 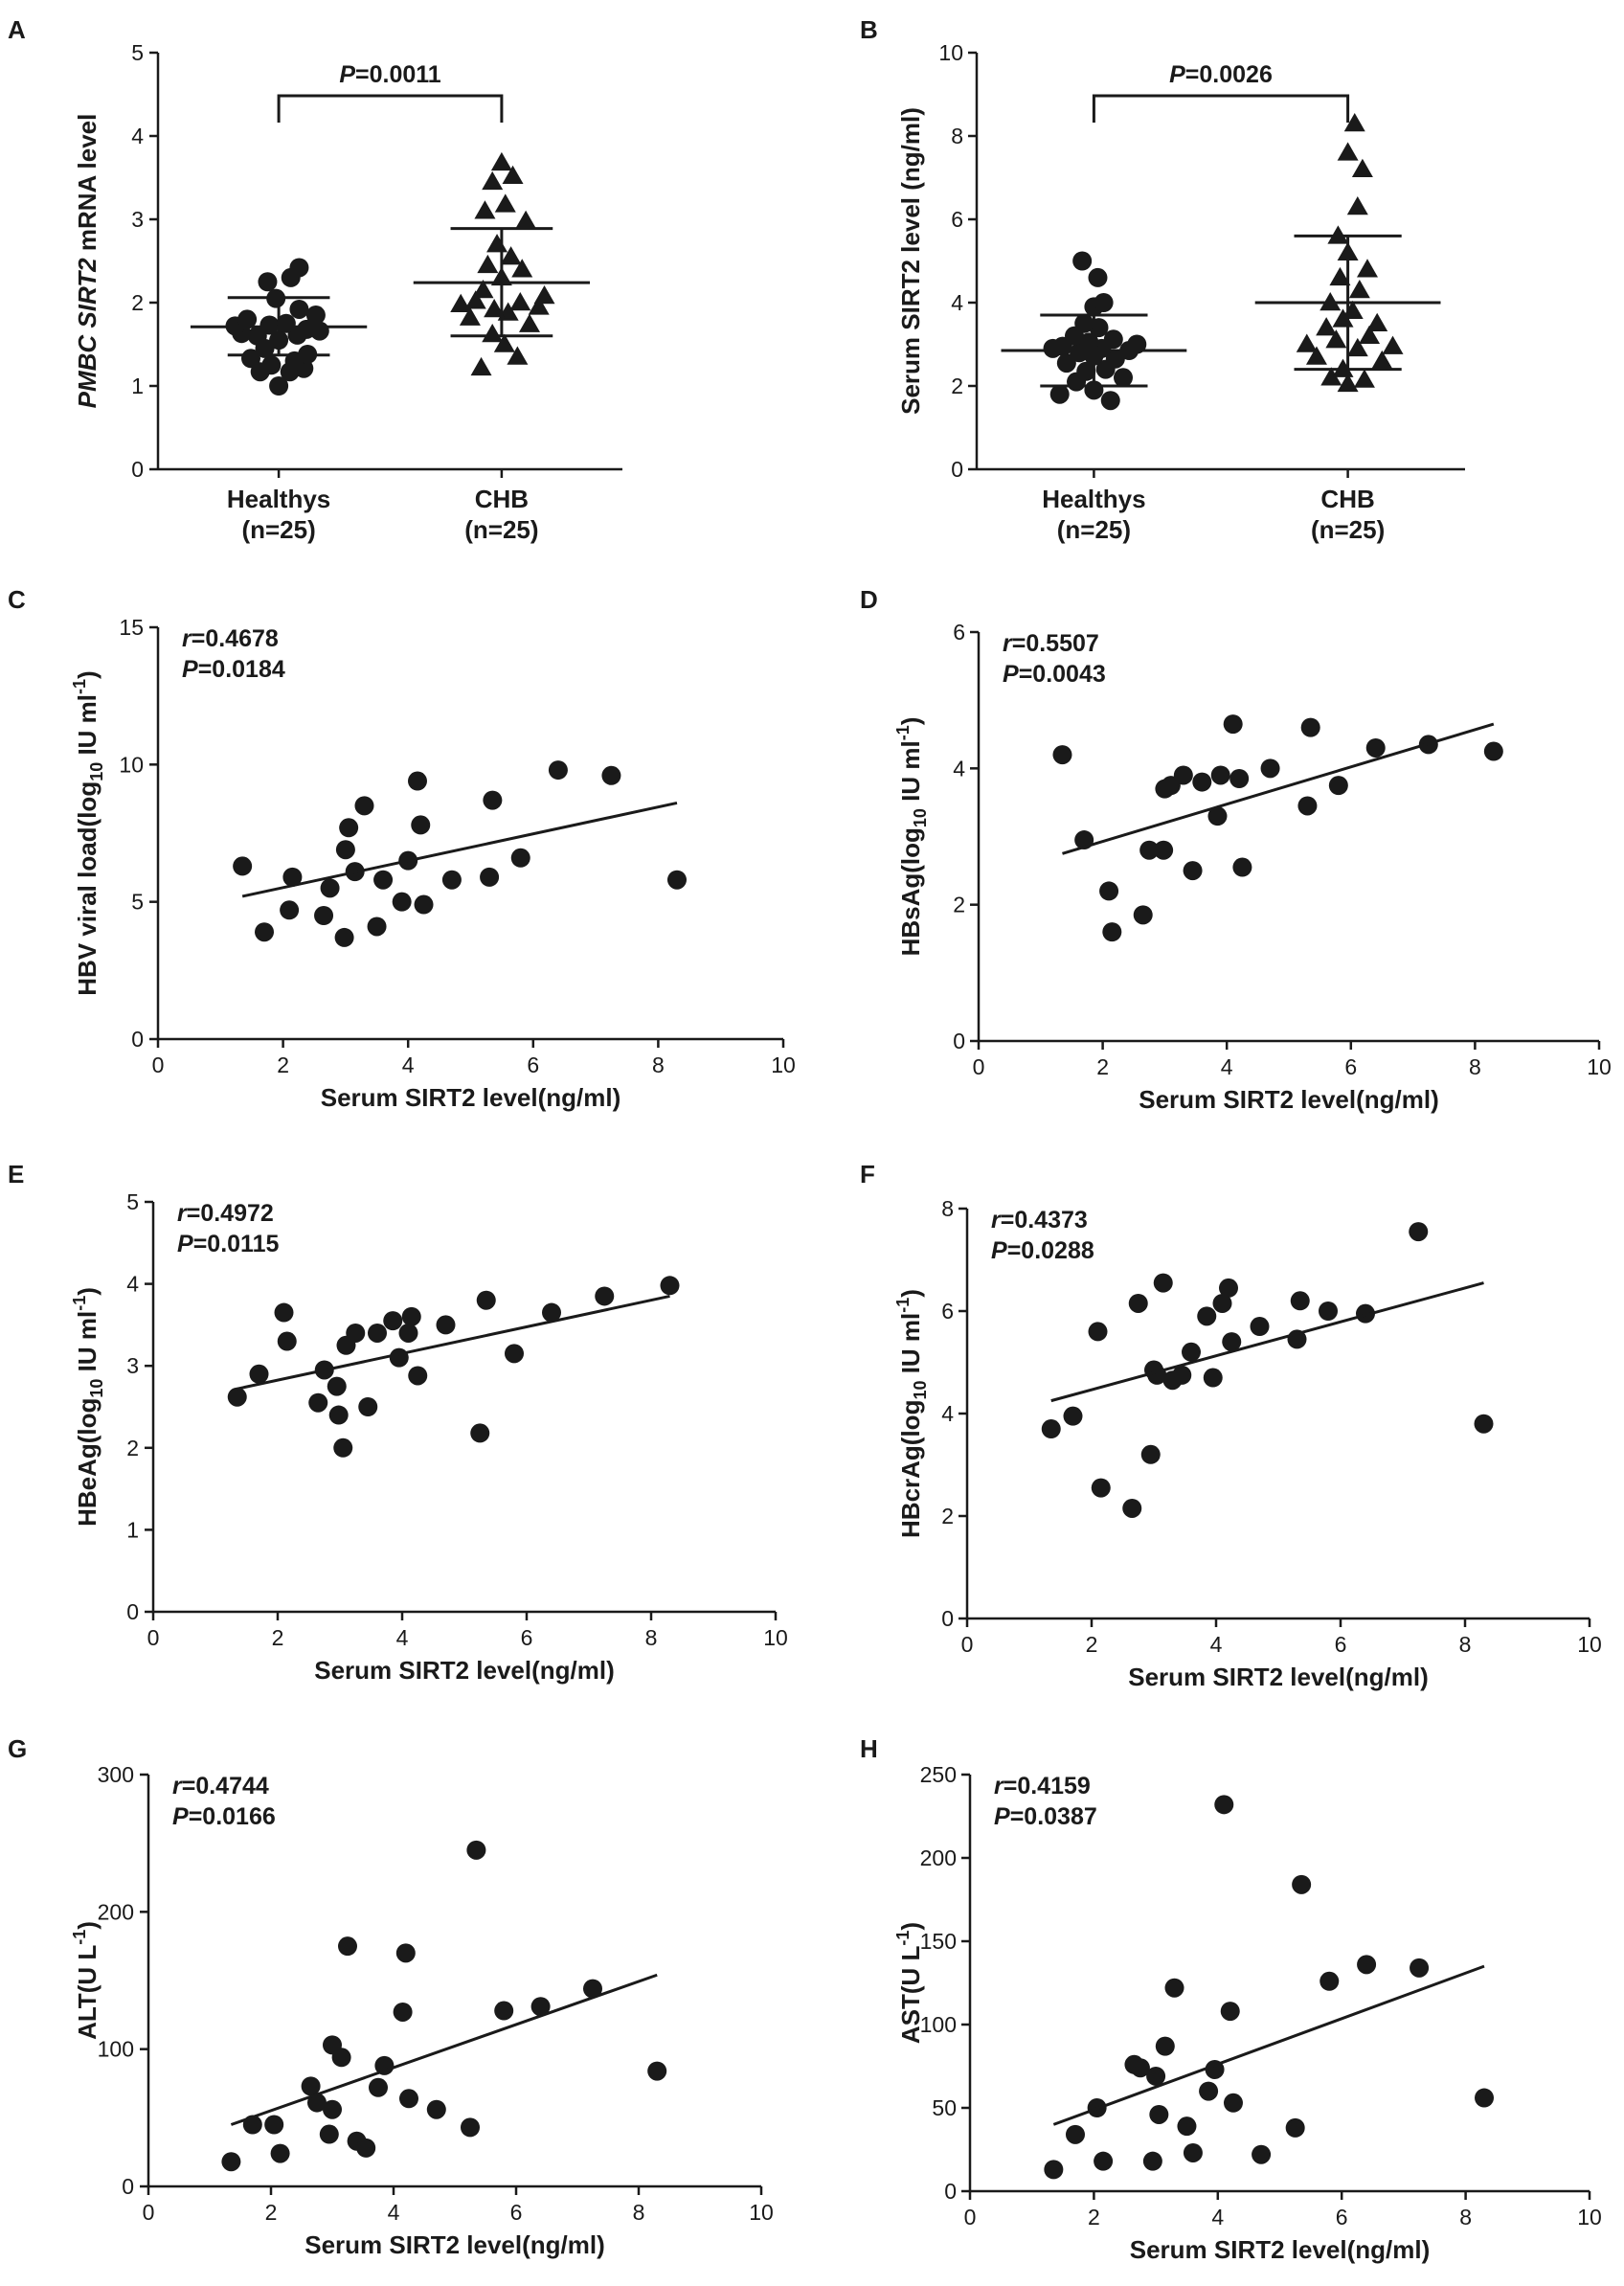 I want to click on p-rest: =0.0026, so click(x=1229, y=74).